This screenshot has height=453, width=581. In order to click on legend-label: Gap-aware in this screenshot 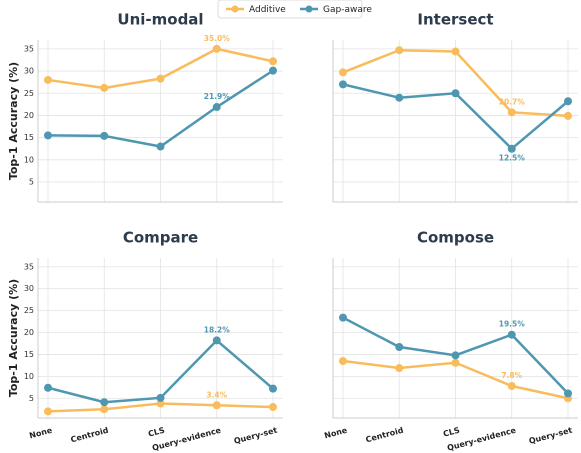, I will do `click(347, 10)`.